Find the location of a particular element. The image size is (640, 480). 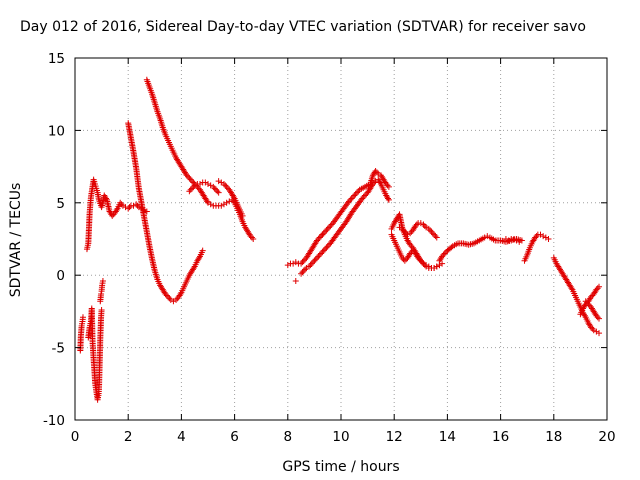

x-tick-label: 8 is located at coordinates (288, 437).